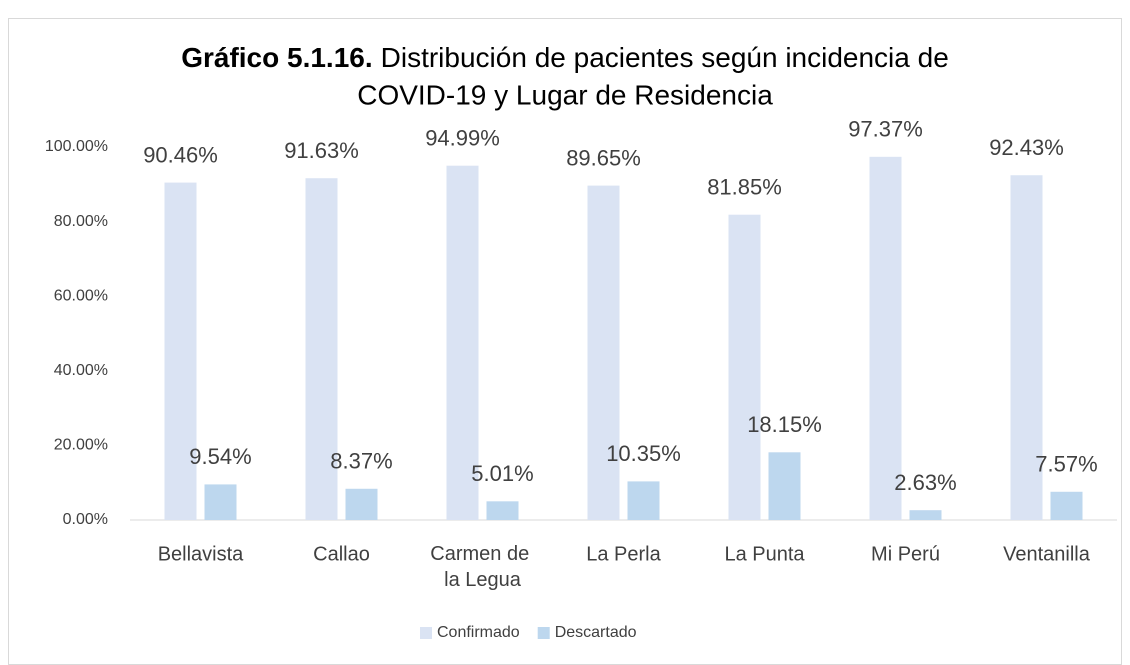 The height and width of the screenshot is (665, 1130). What do you see at coordinates (643, 453) in the screenshot?
I see `value-label: 10.35%` at bounding box center [643, 453].